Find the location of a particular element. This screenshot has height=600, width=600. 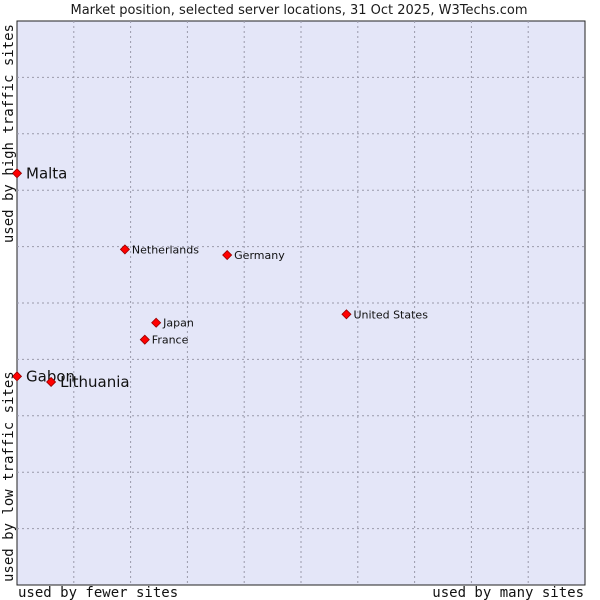

point-label: France is located at coordinates (170, 340).